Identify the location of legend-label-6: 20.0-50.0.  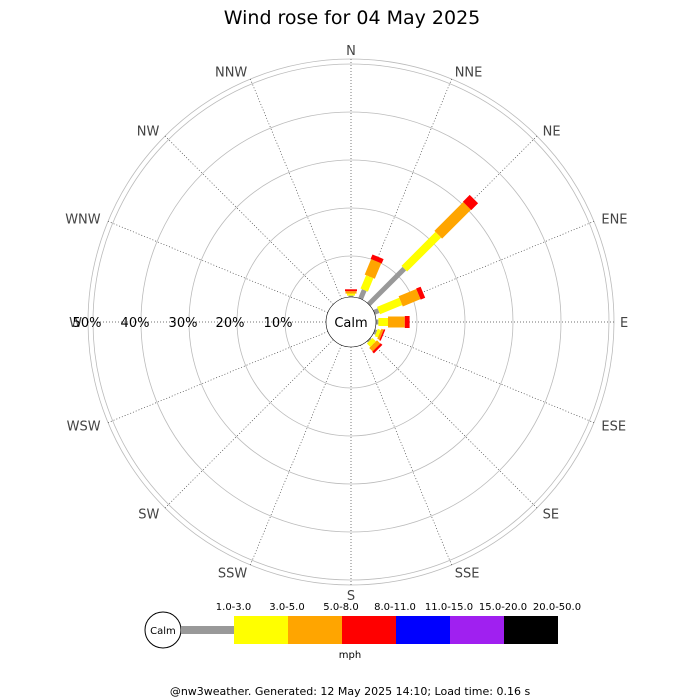
(557, 607).